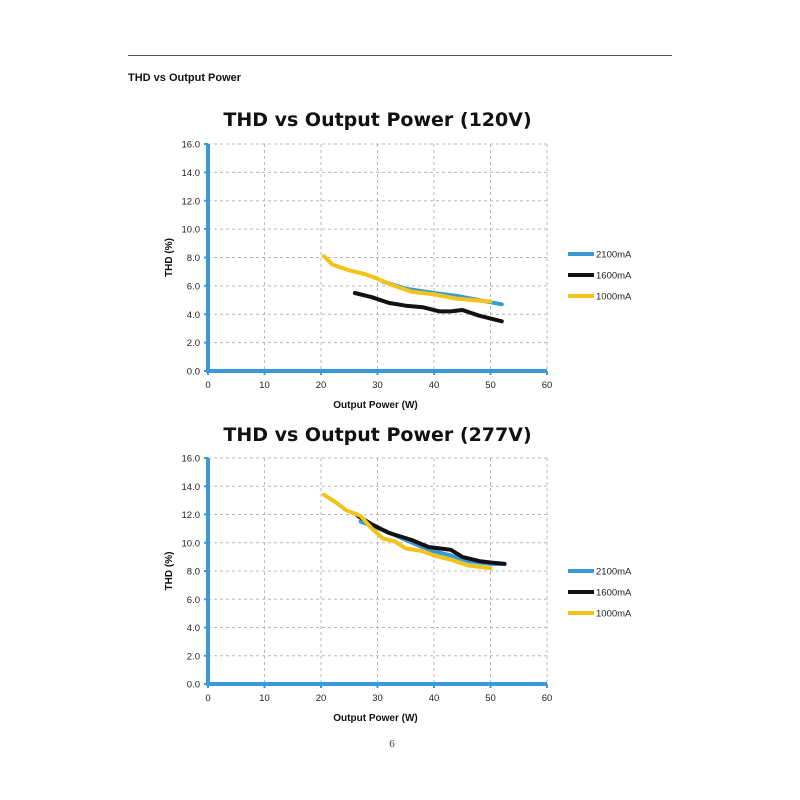  Describe the element at coordinates (407, 279) in the screenshot. I see `chart-120v-series-1000mA` at that location.